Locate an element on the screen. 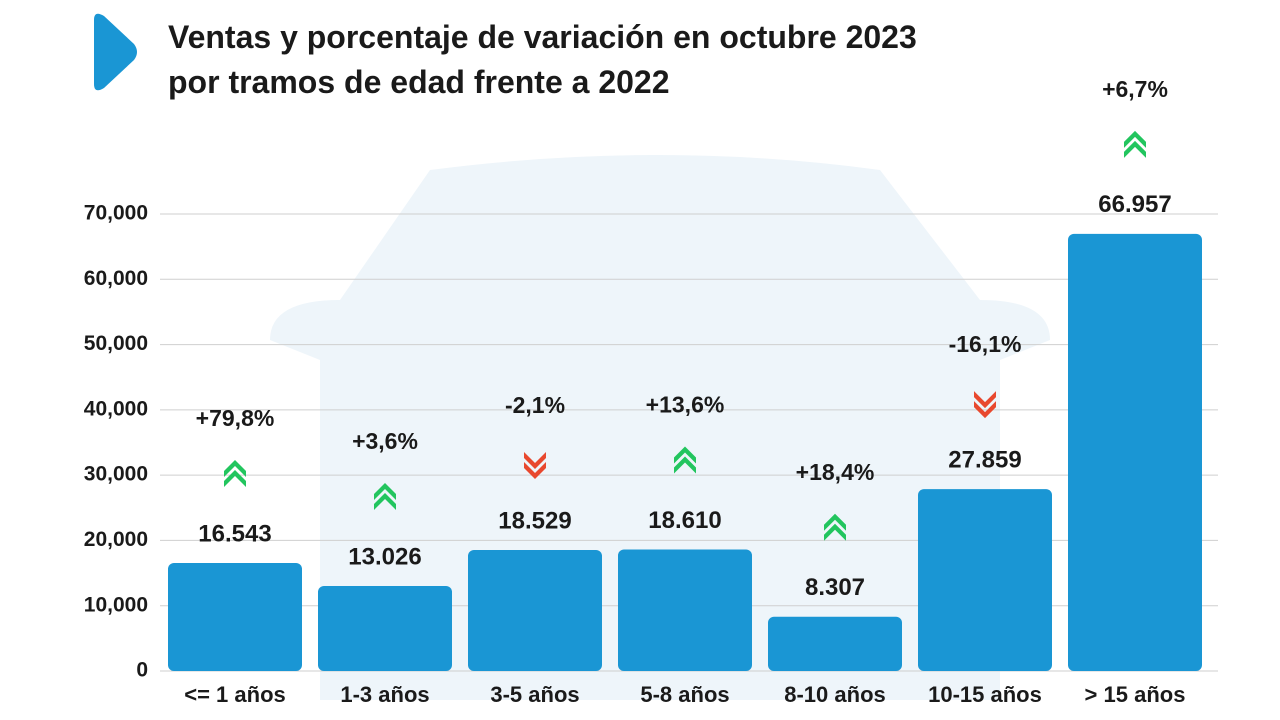  value-label: 13.026 is located at coordinates (384, 556).